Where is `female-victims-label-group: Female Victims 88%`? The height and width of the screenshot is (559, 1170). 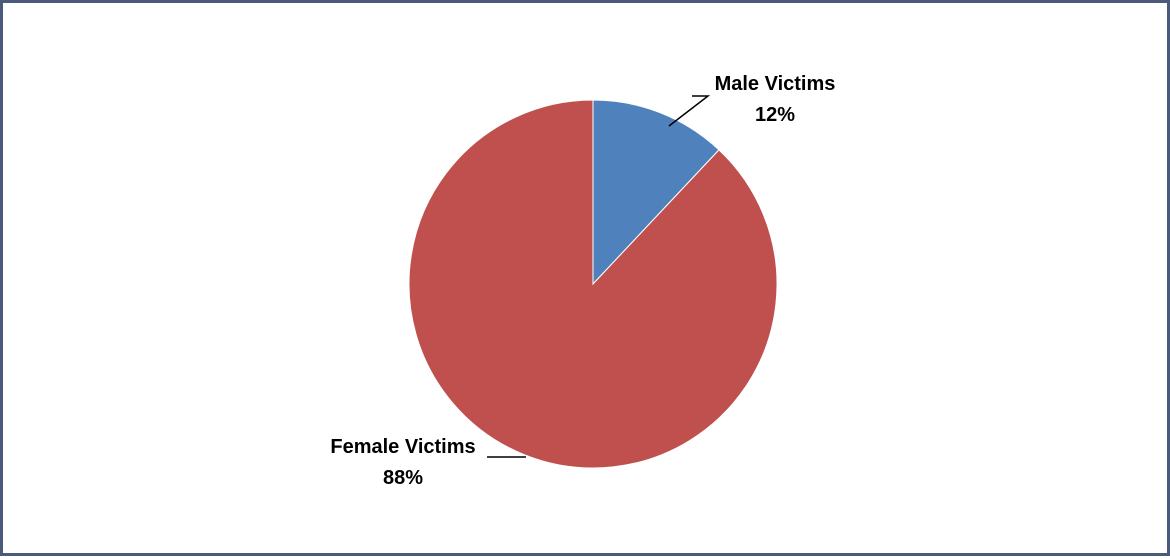
female-victims-label-group: Female Victims 88% is located at coordinates (428, 462).